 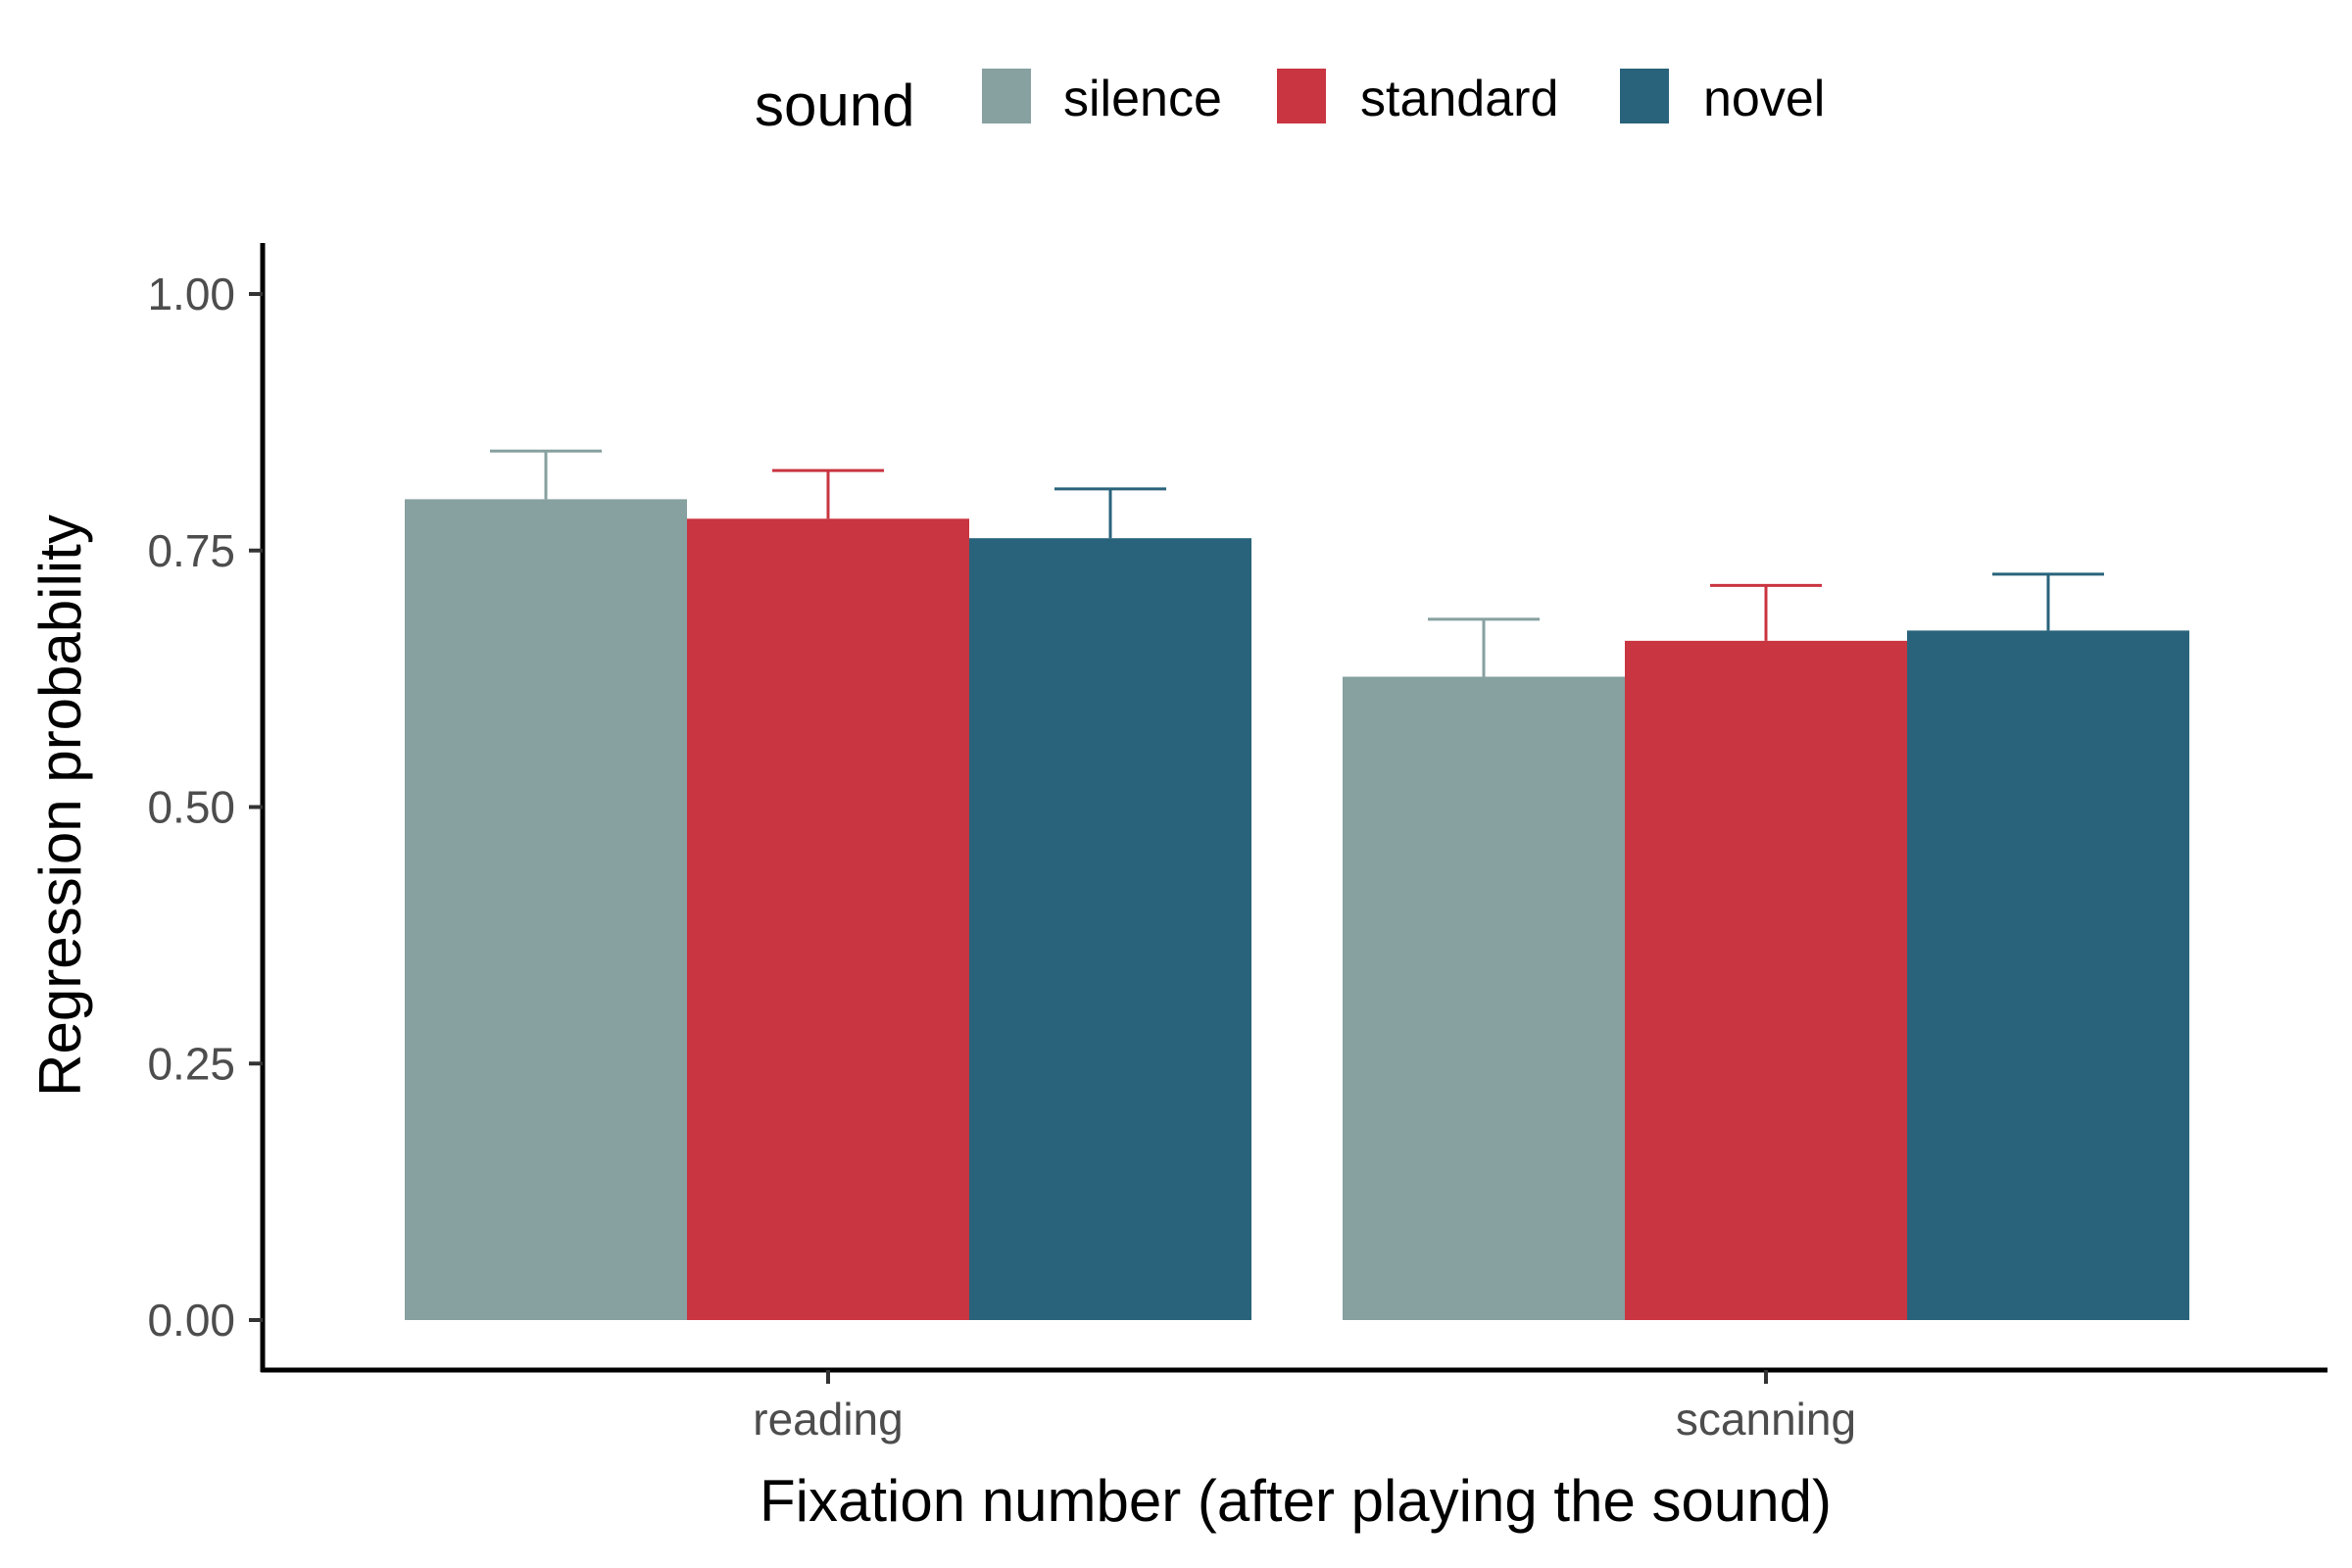 What do you see at coordinates (1484, 998) in the screenshot?
I see `bar-silence-scanning` at bounding box center [1484, 998].